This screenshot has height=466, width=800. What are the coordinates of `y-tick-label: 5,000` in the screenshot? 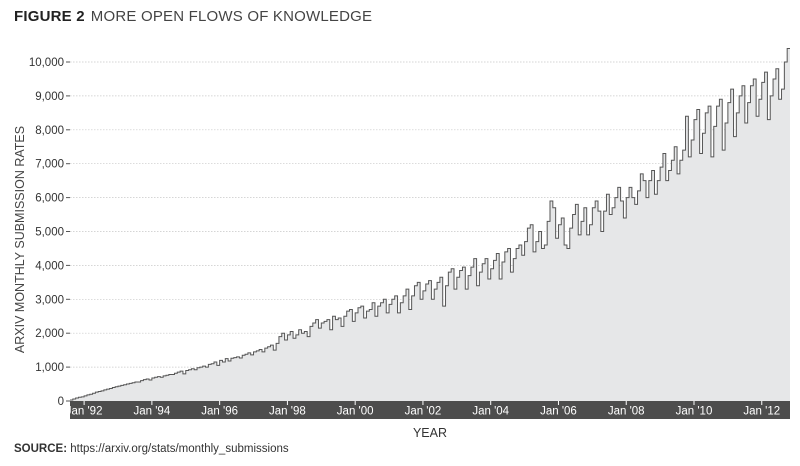 It's located at (49, 233).